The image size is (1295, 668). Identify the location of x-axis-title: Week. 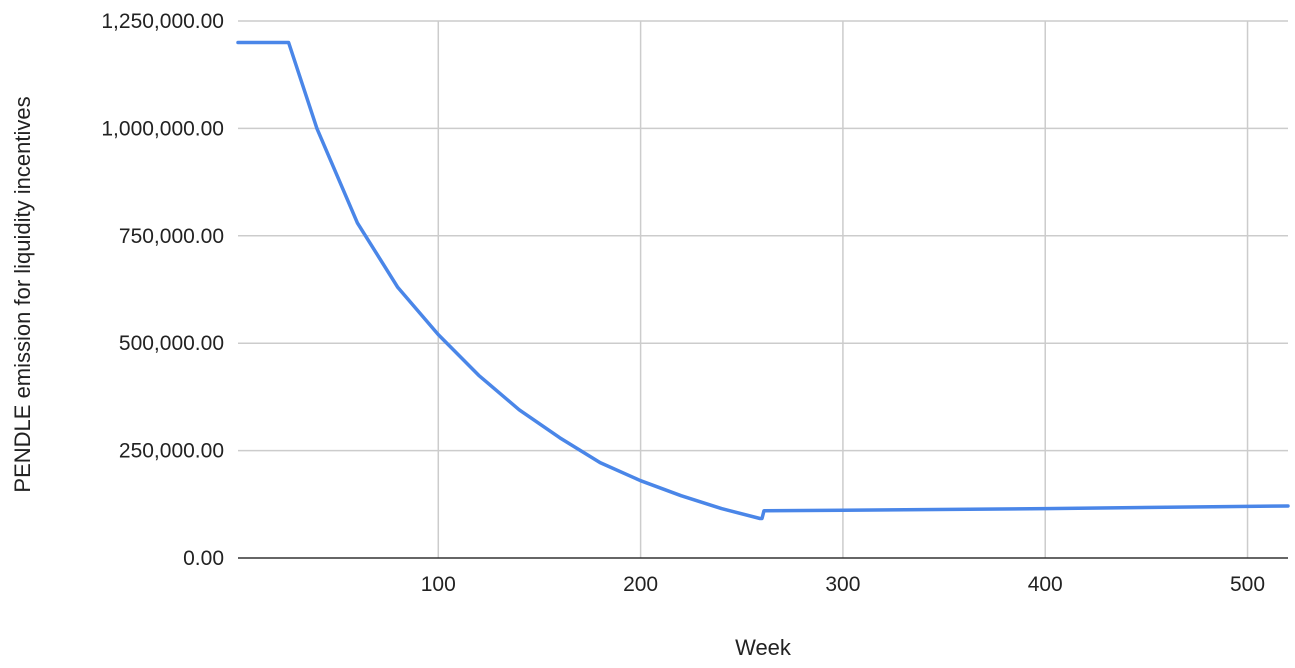
(763, 647).